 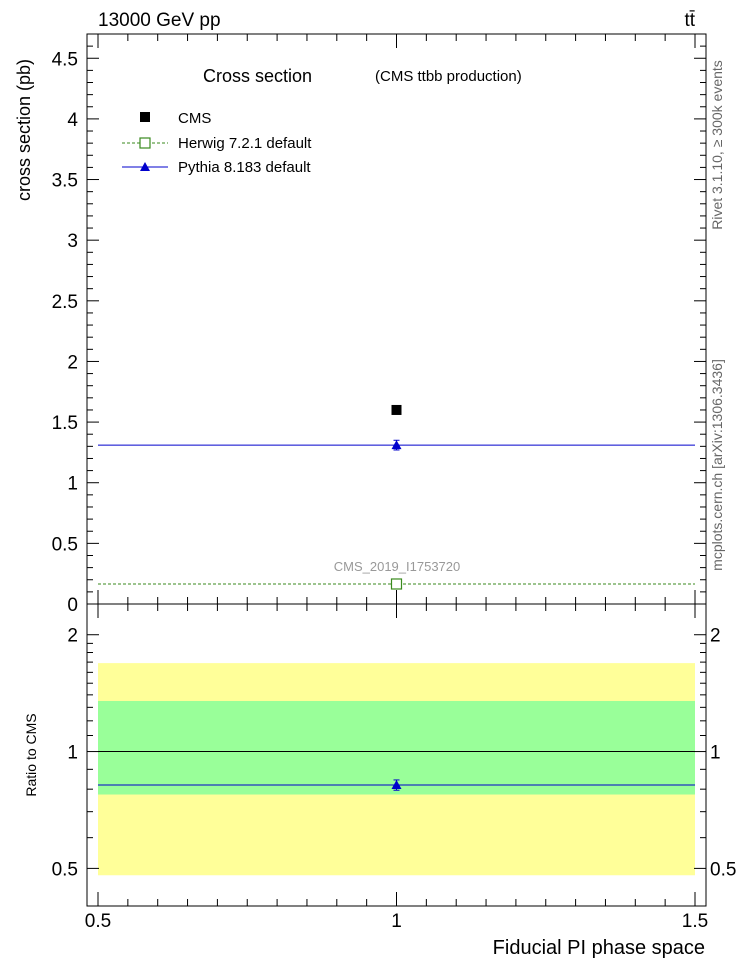 What do you see at coordinates (397, 566) in the screenshot?
I see `analysis-watermark: CMS_2019_I1753720` at bounding box center [397, 566].